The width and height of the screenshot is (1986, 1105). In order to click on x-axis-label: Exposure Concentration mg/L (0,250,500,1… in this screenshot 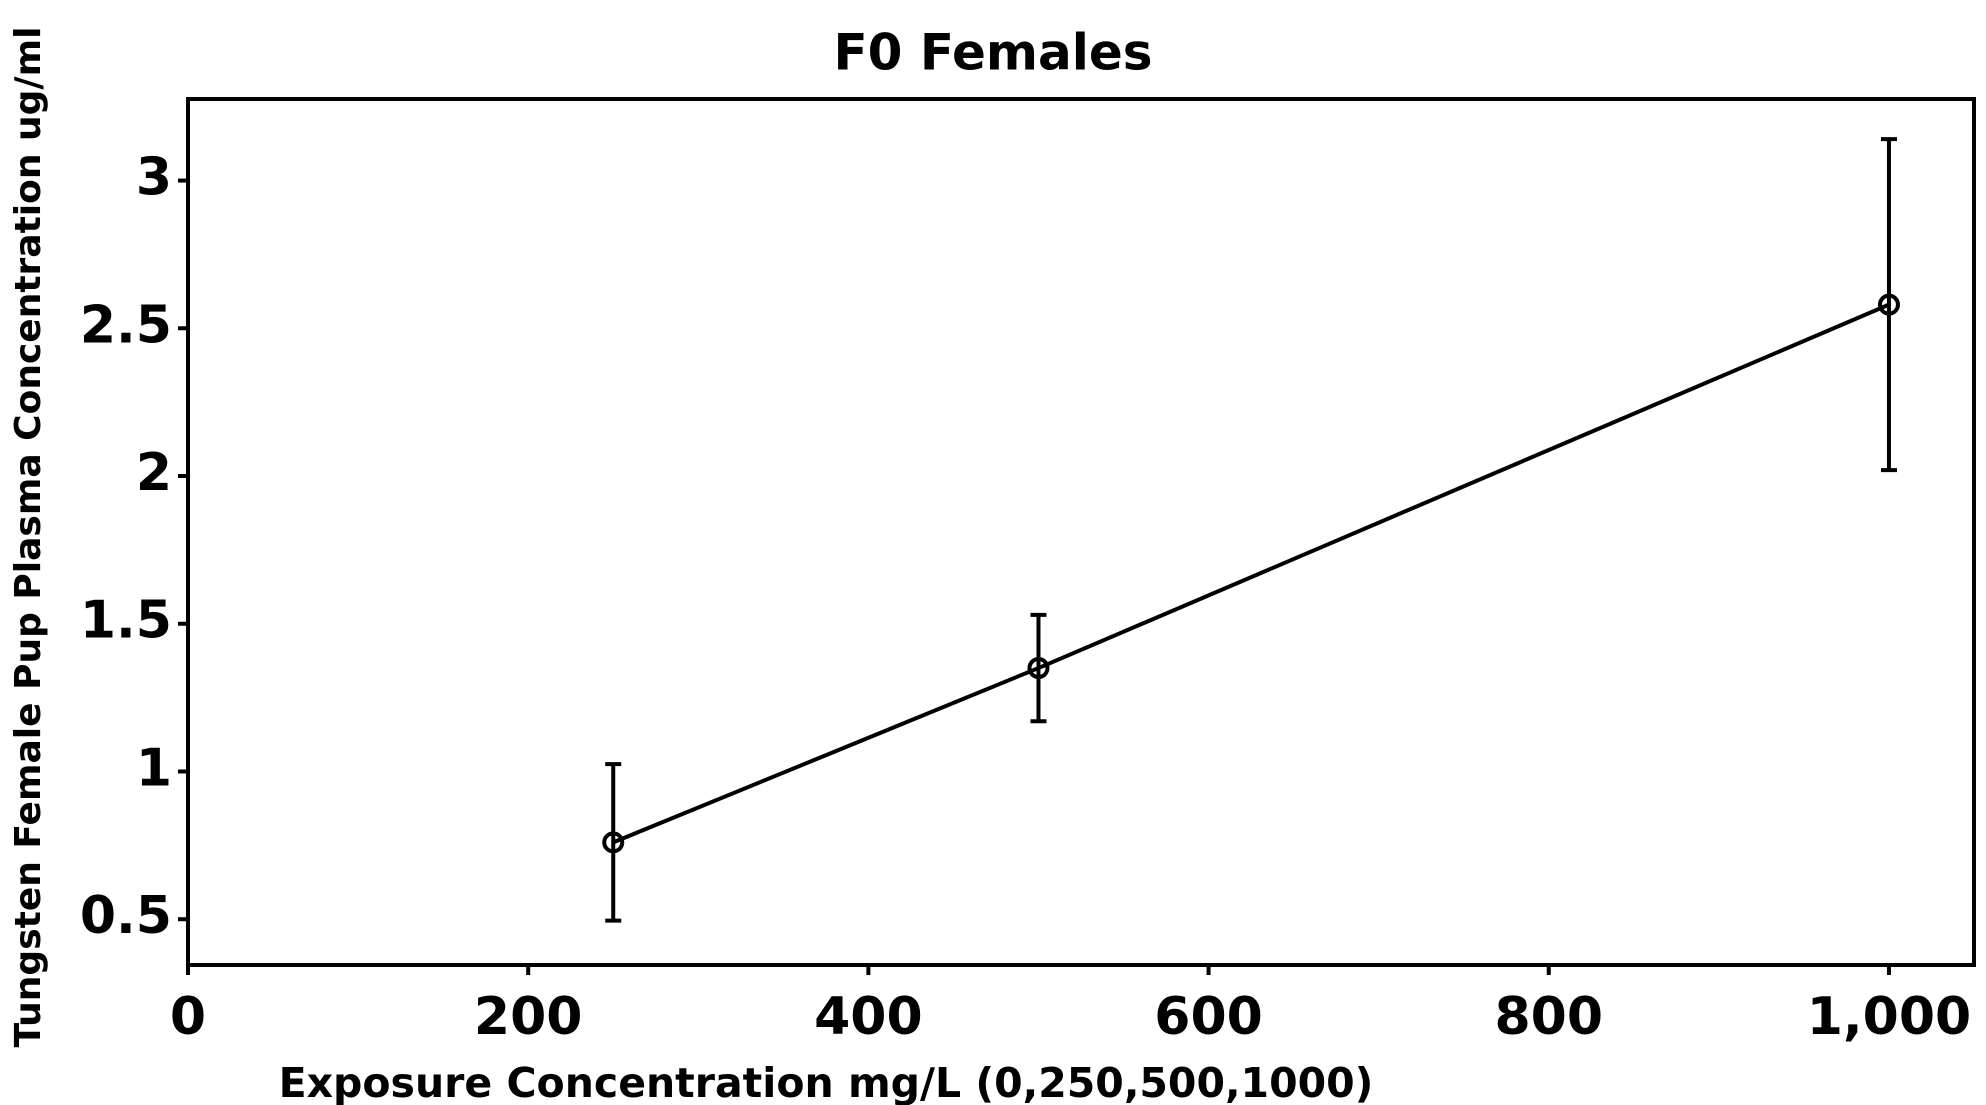, I will do `click(826, 1082)`.